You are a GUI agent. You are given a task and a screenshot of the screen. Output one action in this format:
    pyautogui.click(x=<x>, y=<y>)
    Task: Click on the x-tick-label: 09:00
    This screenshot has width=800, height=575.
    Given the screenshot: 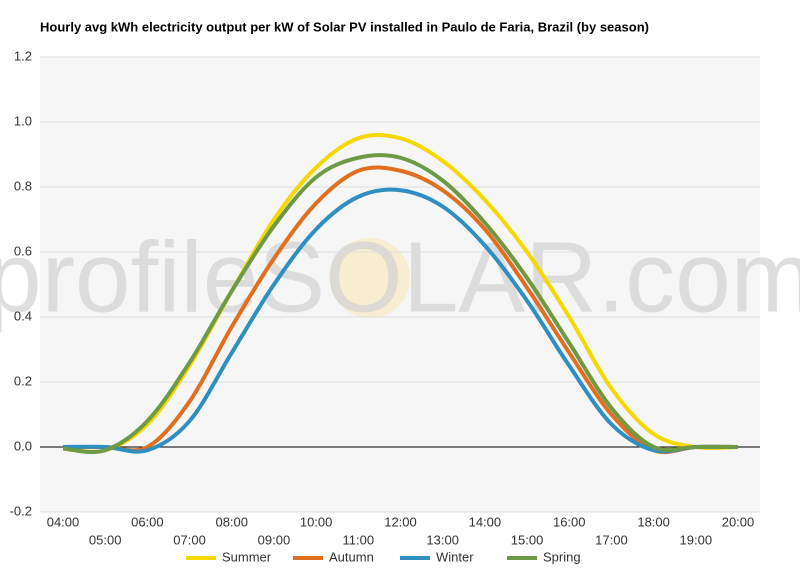 What is the action you would take?
    pyautogui.click(x=274, y=539)
    